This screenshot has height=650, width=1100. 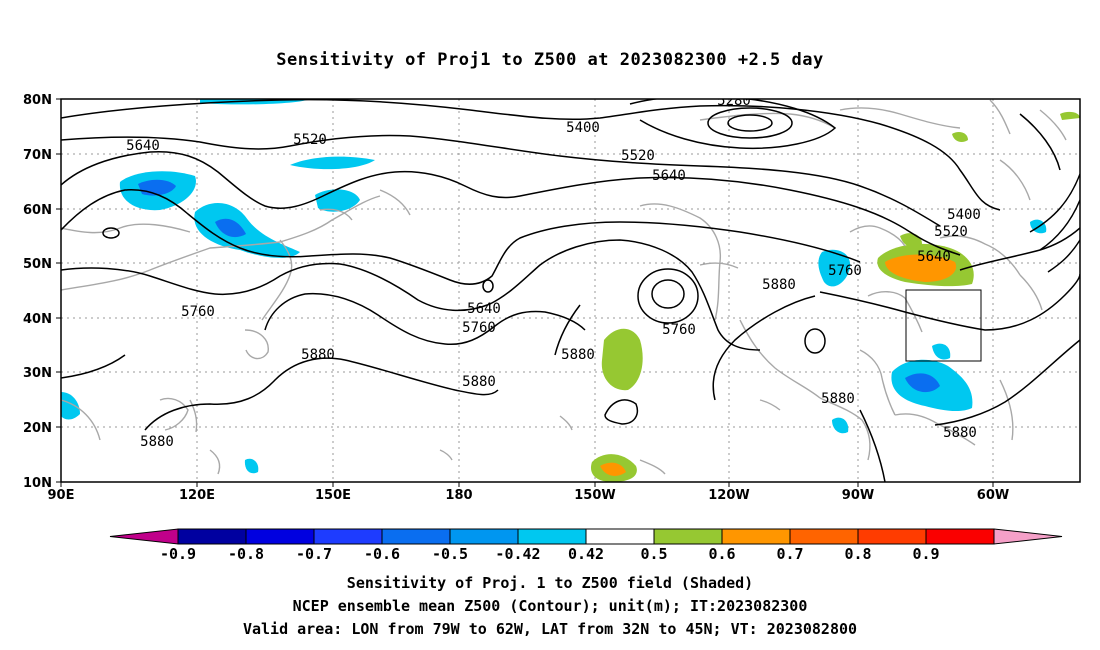 I want to click on colorbar-triangle-low, so click(x=144, y=536).